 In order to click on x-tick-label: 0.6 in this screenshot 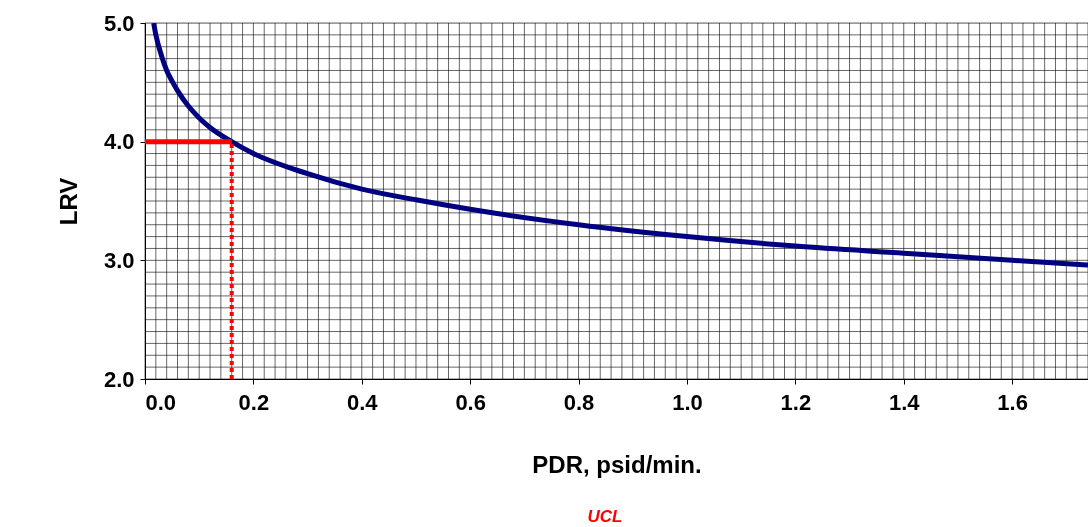, I will do `click(470, 402)`.